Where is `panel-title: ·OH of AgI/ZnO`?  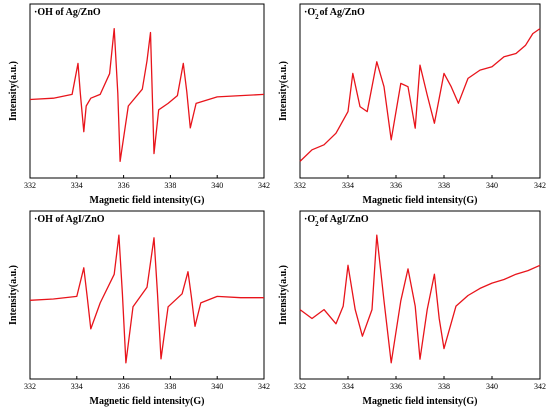 panel-title: ·OH of AgI/ZnO is located at coordinates (69, 219).